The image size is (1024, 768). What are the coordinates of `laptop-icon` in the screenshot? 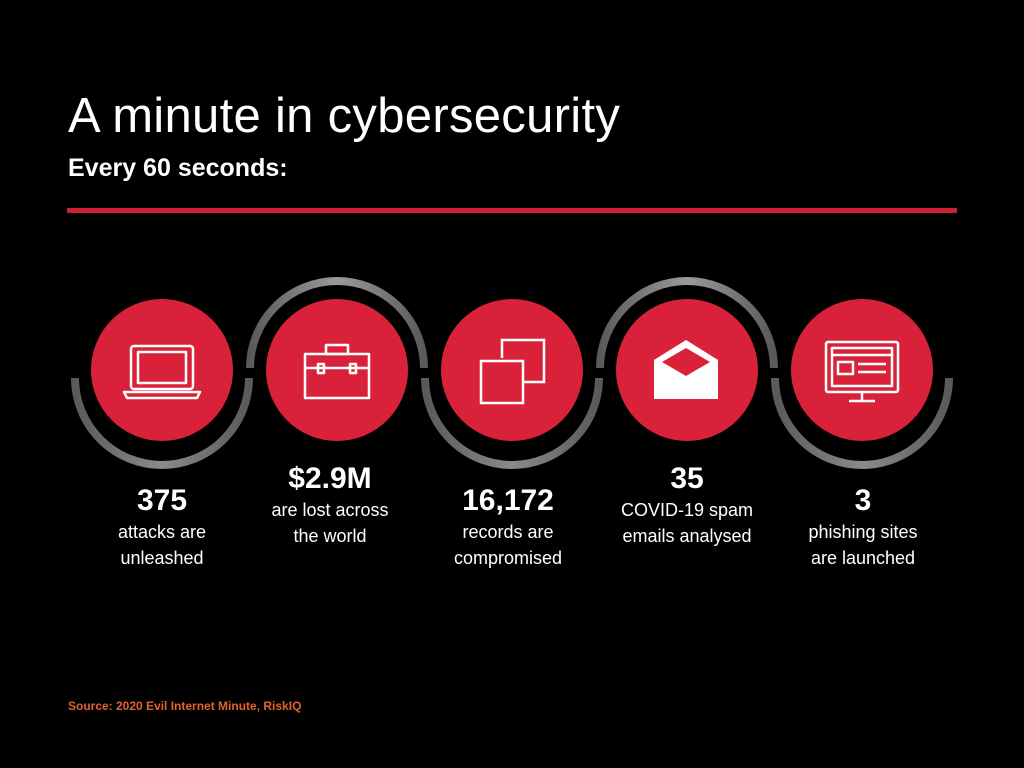 It's located at (162, 372).